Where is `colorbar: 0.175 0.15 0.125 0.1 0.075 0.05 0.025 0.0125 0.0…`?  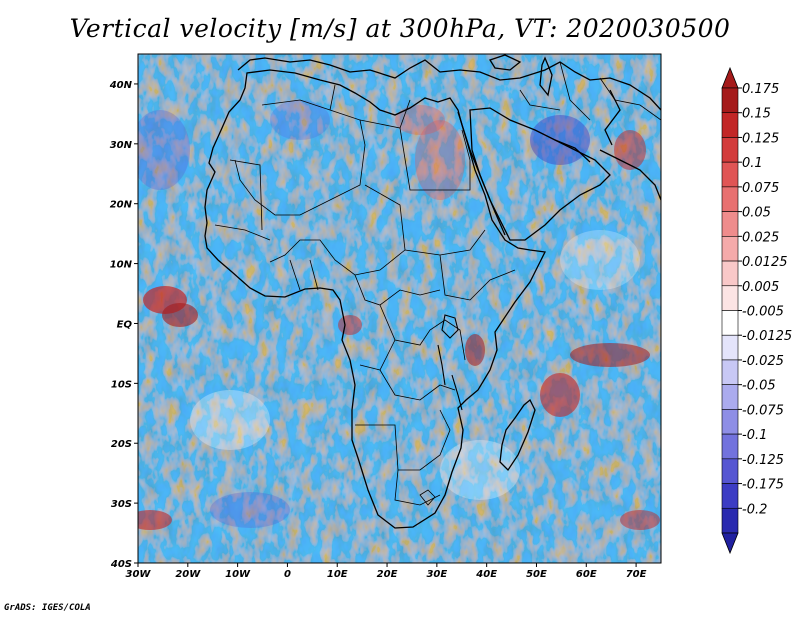
colorbar: 0.175 0.15 0.125 0.1 0.075 0.05 0.025 0.0125 0.0… is located at coordinates (756, 310).